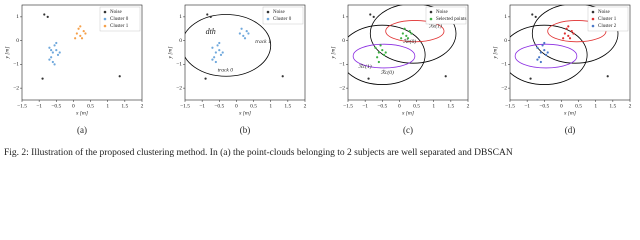  Describe the element at coordinates (408, 130) in the screenshot. I see `panel-label: (c)` at that location.